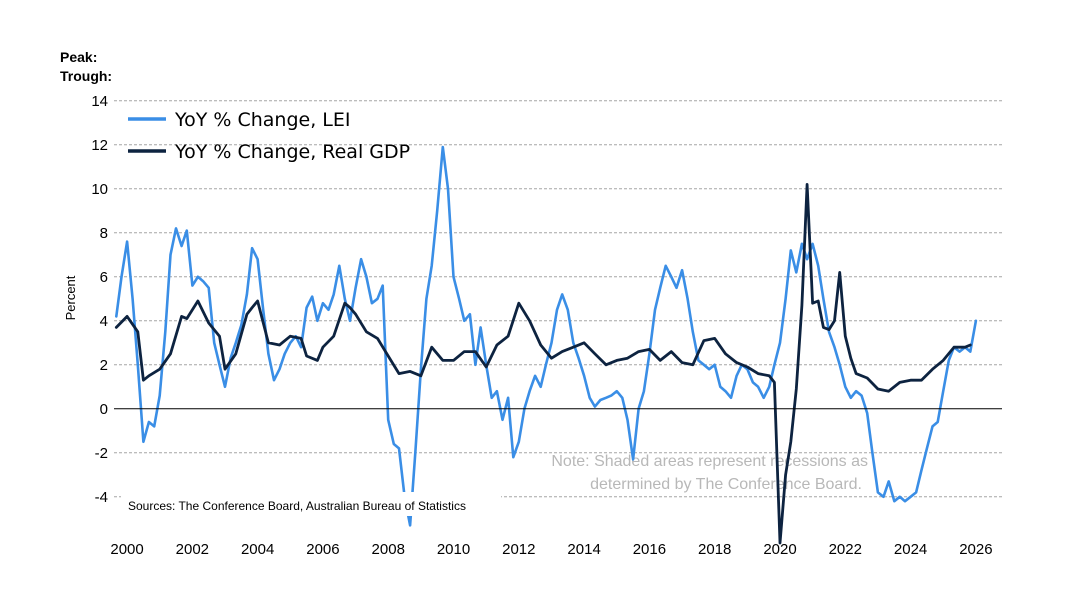  Describe the element at coordinates (322, 549) in the screenshot. I see `x-tick-label: 2006` at that location.